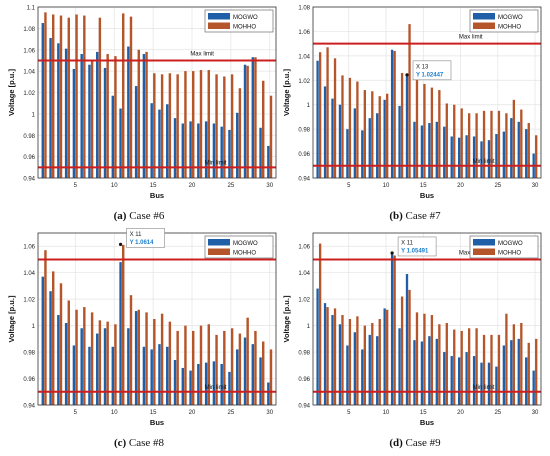  Describe the element at coordinates (139, 216) in the screenshot. I see `caption-a: (a) Case #6` at that location.